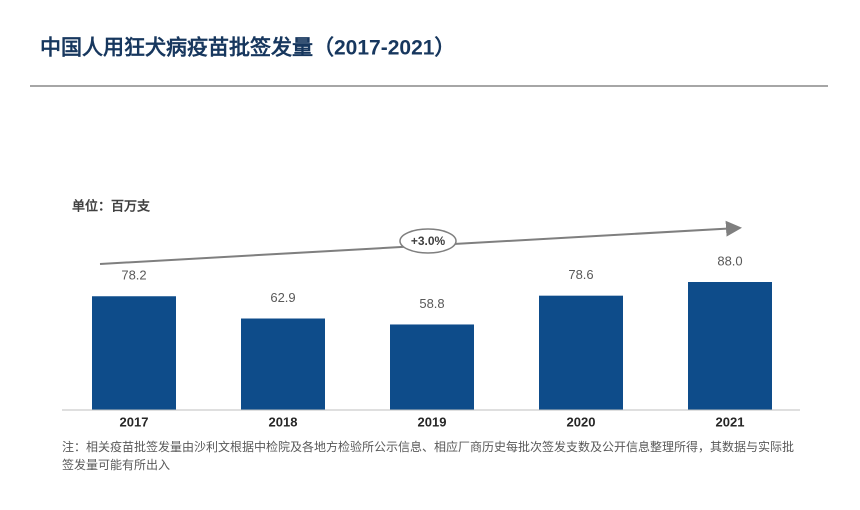 This screenshot has width=860, height=510. What do you see at coordinates (282, 297) in the screenshot?
I see `value-label: 62.9` at bounding box center [282, 297].